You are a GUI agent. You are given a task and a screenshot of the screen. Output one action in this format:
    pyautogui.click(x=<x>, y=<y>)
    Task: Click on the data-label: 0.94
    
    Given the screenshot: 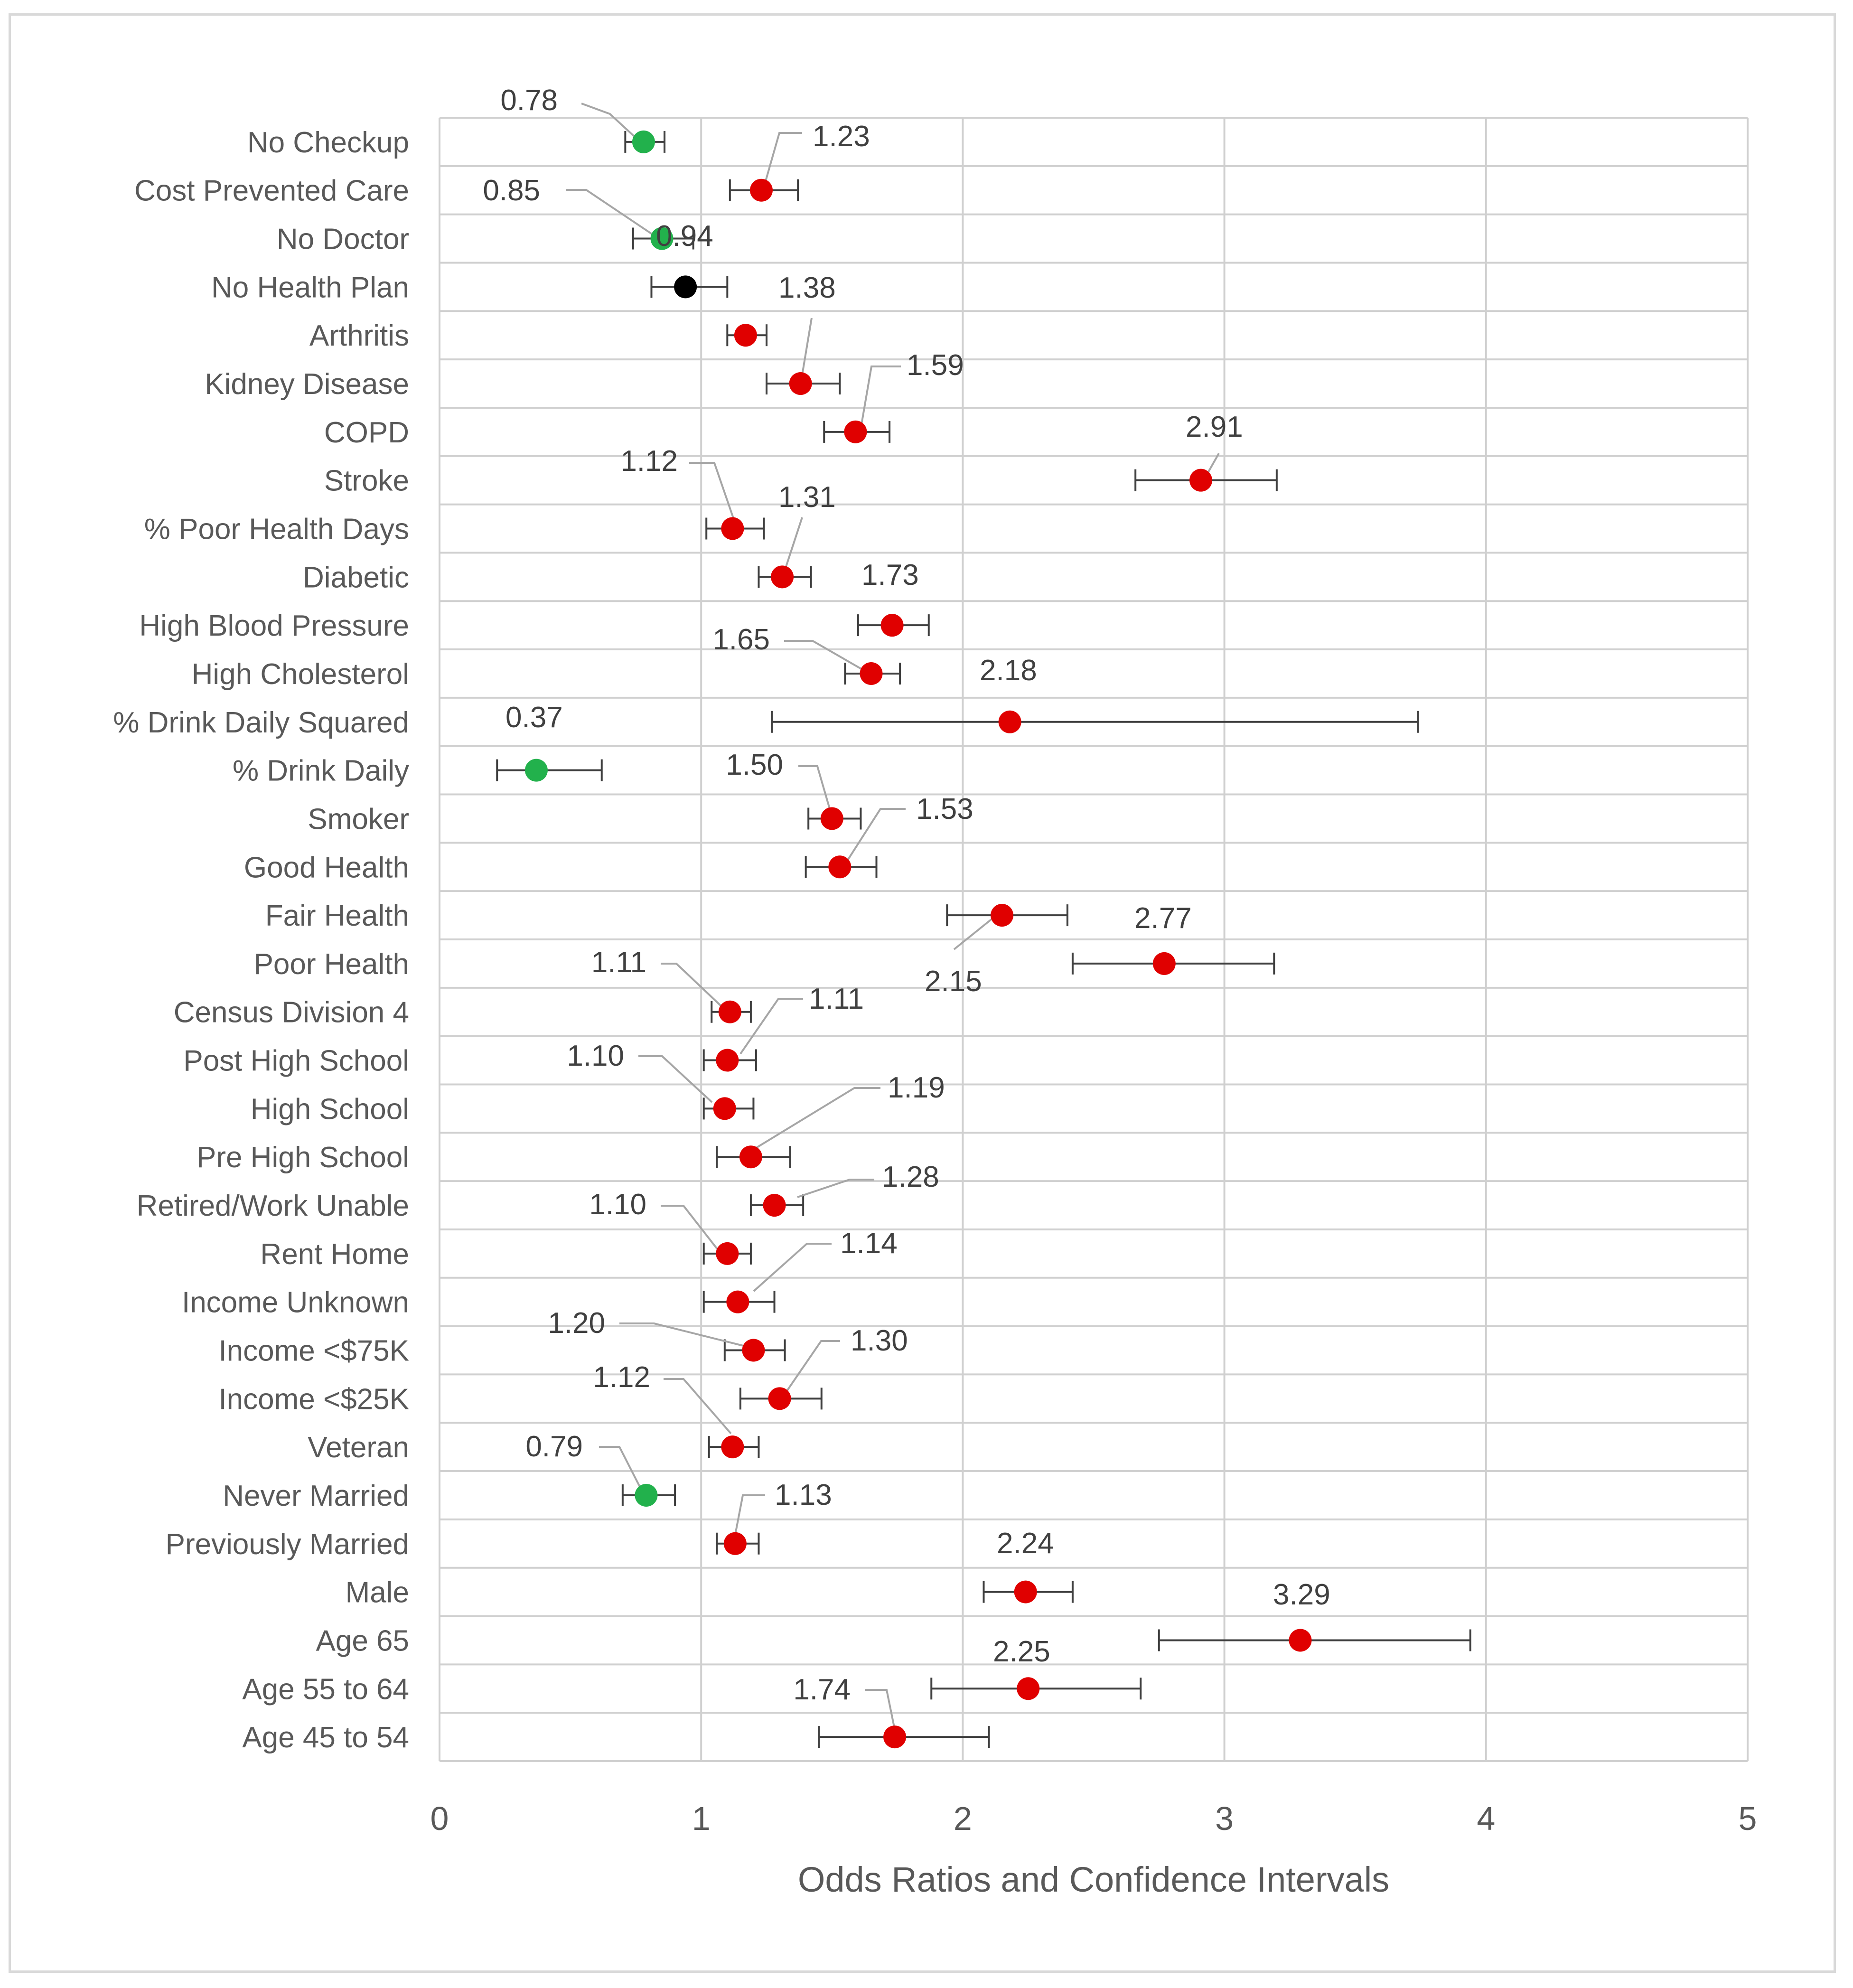 What is the action you would take?
    pyautogui.click(x=684, y=236)
    